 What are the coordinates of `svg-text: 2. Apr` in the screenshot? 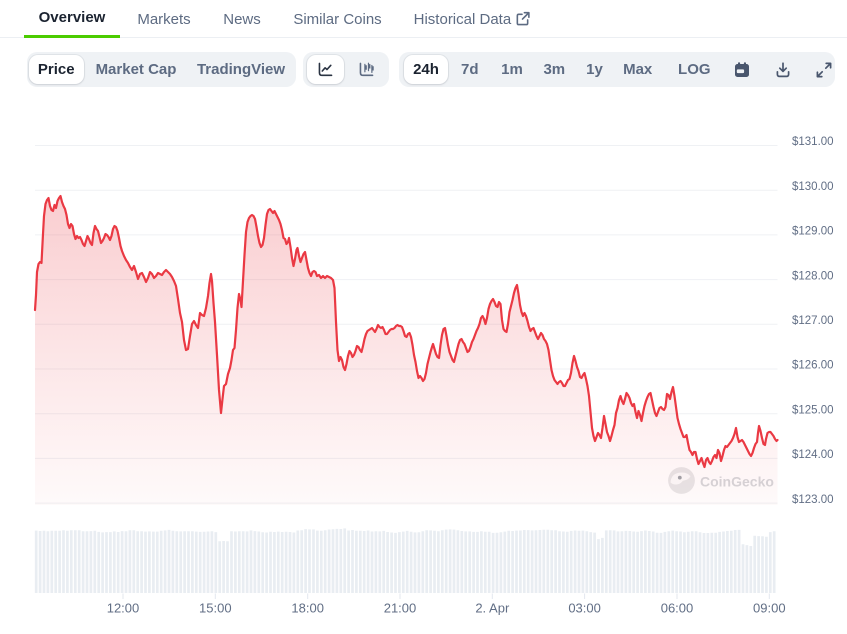 It's located at (492, 608).